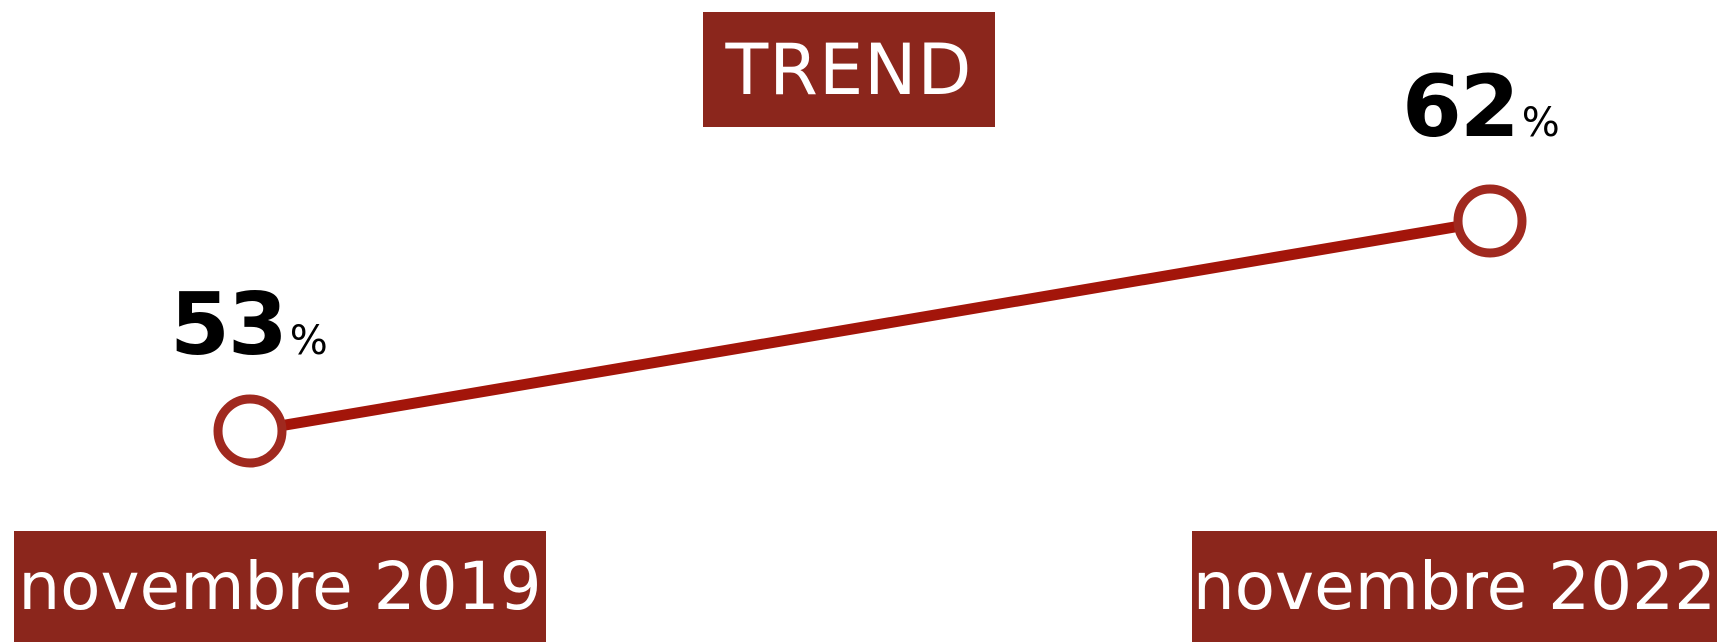  Describe the element at coordinates (309, 341) in the screenshot. I see `data-label-unit-0: %` at that location.